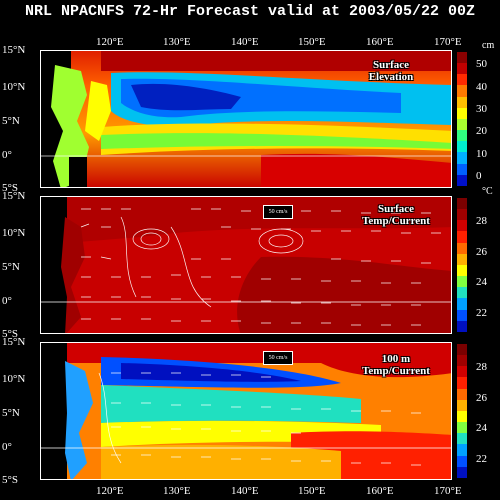 The height and width of the screenshot is (500, 500). What do you see at coordinates (391, 77) in the screenshot?
I see `panel-title-line2: Elevation` at bounding box center [391, 77].